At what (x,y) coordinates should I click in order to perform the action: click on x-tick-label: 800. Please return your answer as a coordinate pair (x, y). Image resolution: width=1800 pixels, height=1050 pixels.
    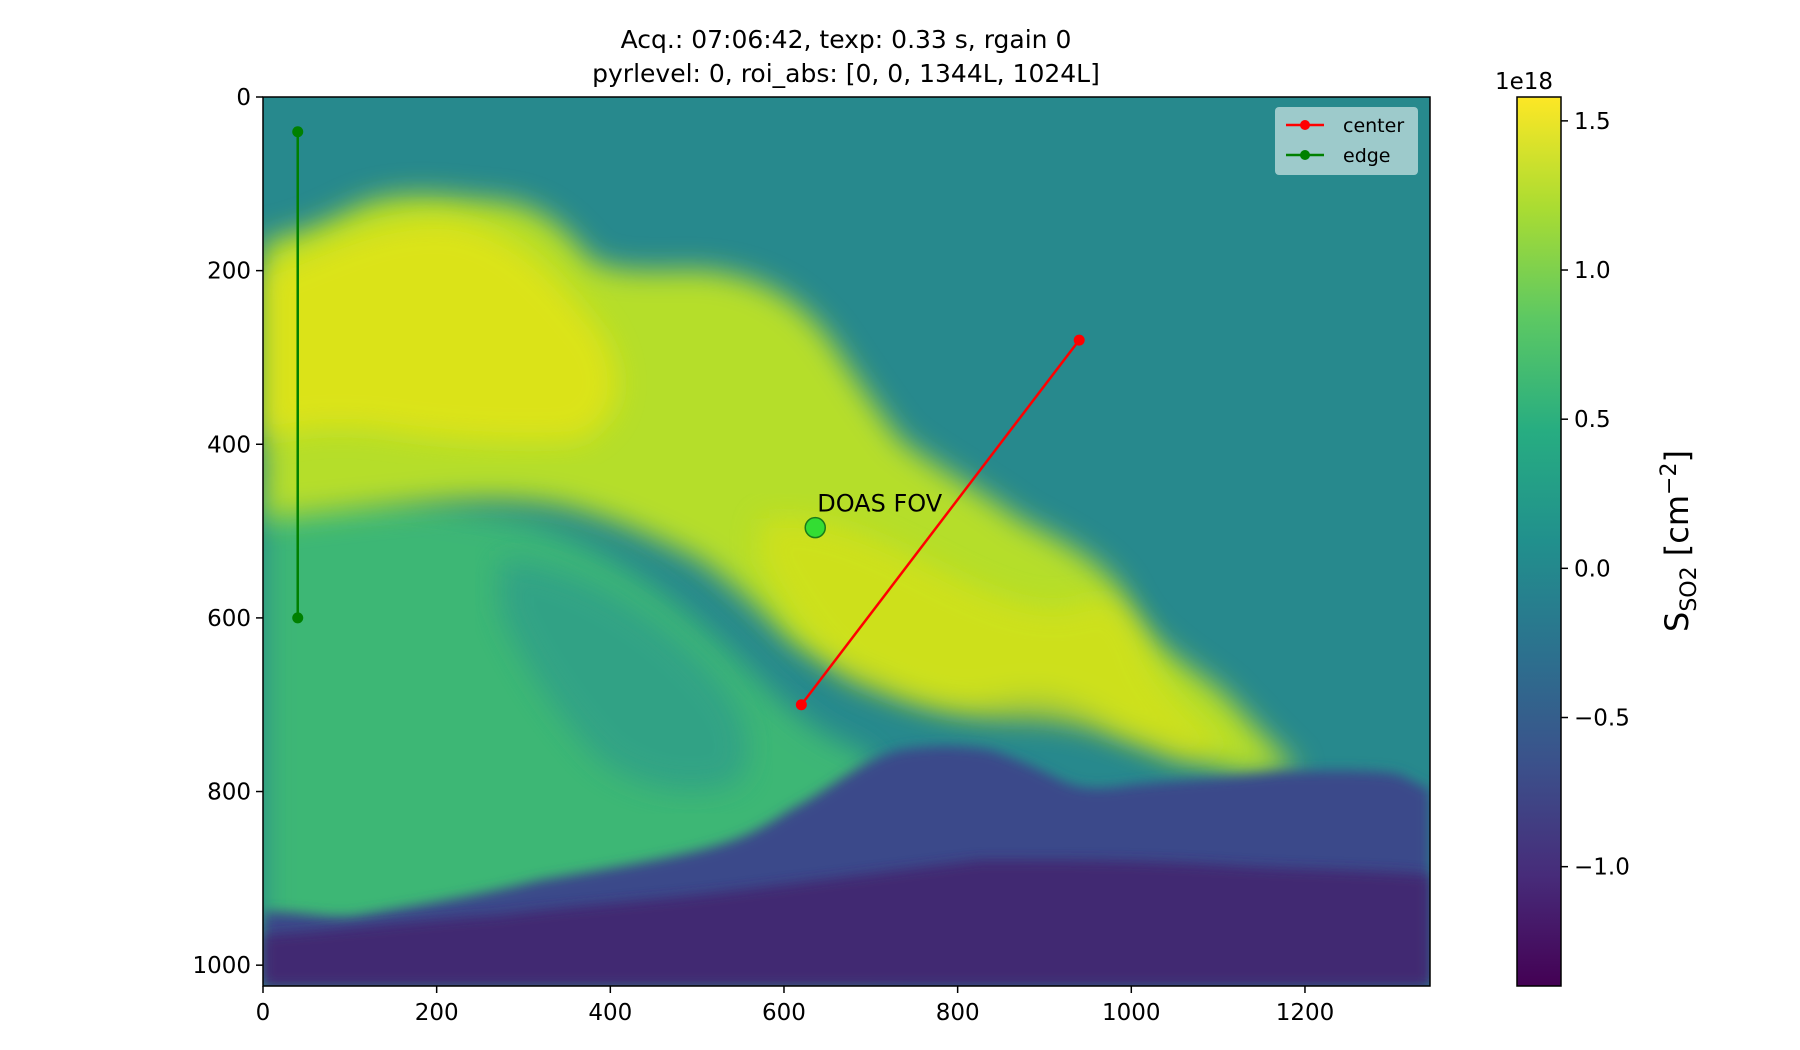
    Looking at the image, I should click on (958, 1013).